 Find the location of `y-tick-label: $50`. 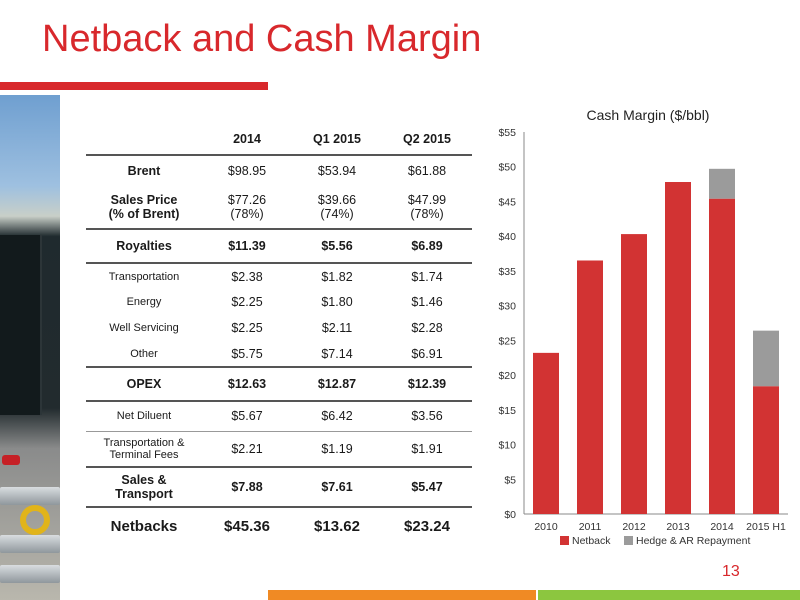

y-tick-label: $50 is located at coordinates (507, 168).